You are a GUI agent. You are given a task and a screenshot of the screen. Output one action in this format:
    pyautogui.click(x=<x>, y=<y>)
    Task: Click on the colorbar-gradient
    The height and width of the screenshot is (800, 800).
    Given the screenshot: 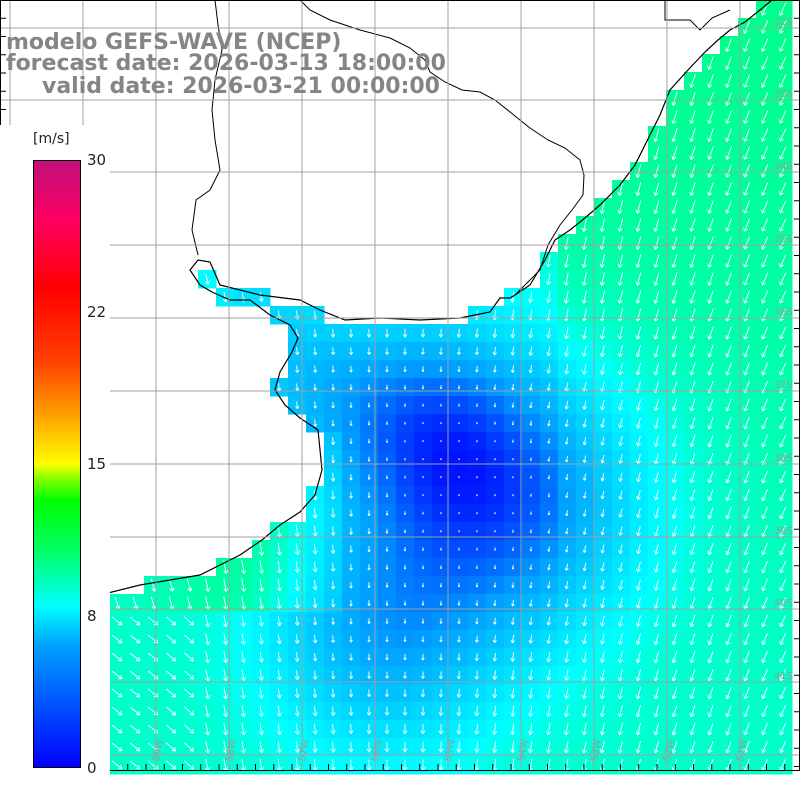 What is the action you would take?
    pyautogui.click(x=57, y=464)
    